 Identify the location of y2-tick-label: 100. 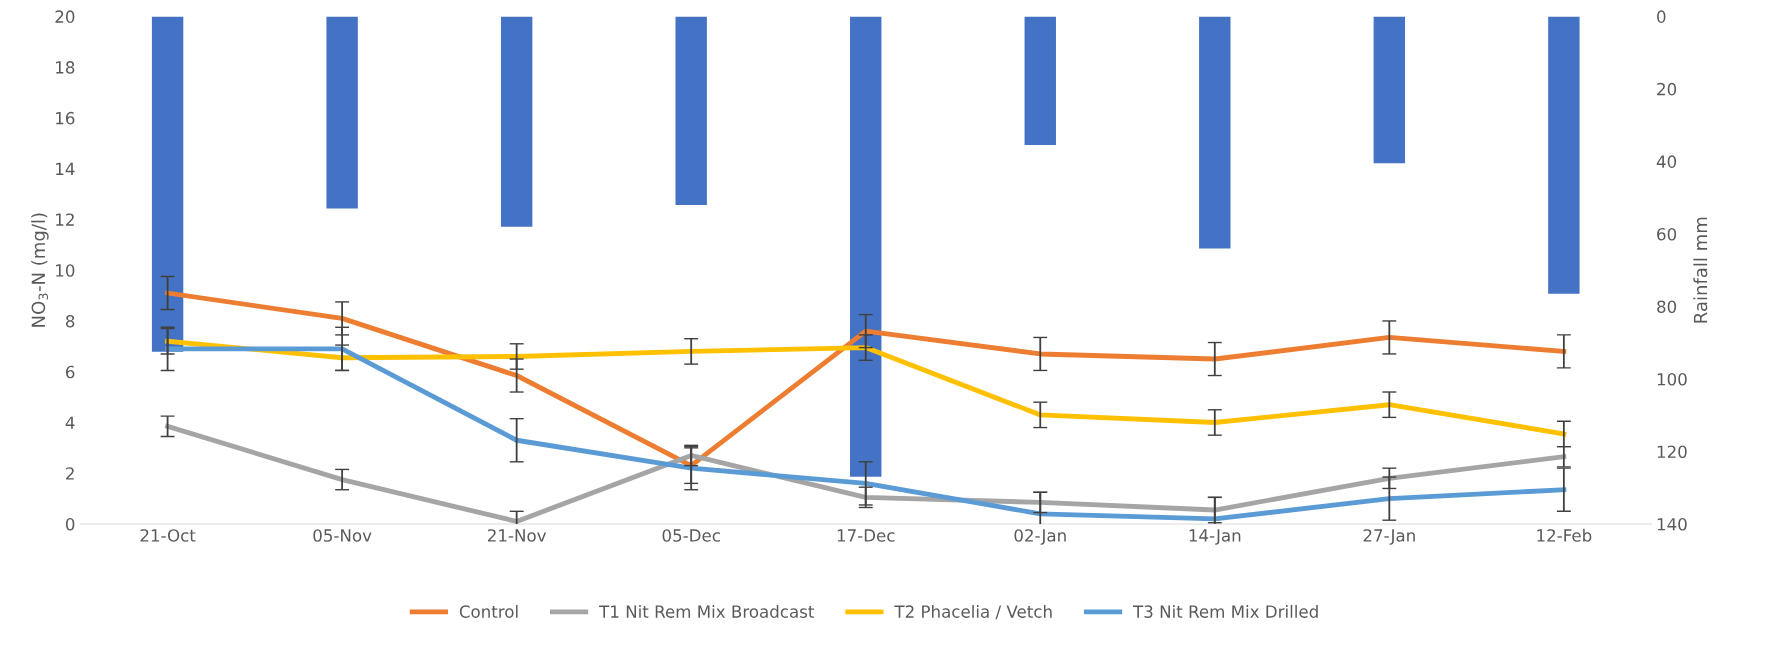
(1672, 379).